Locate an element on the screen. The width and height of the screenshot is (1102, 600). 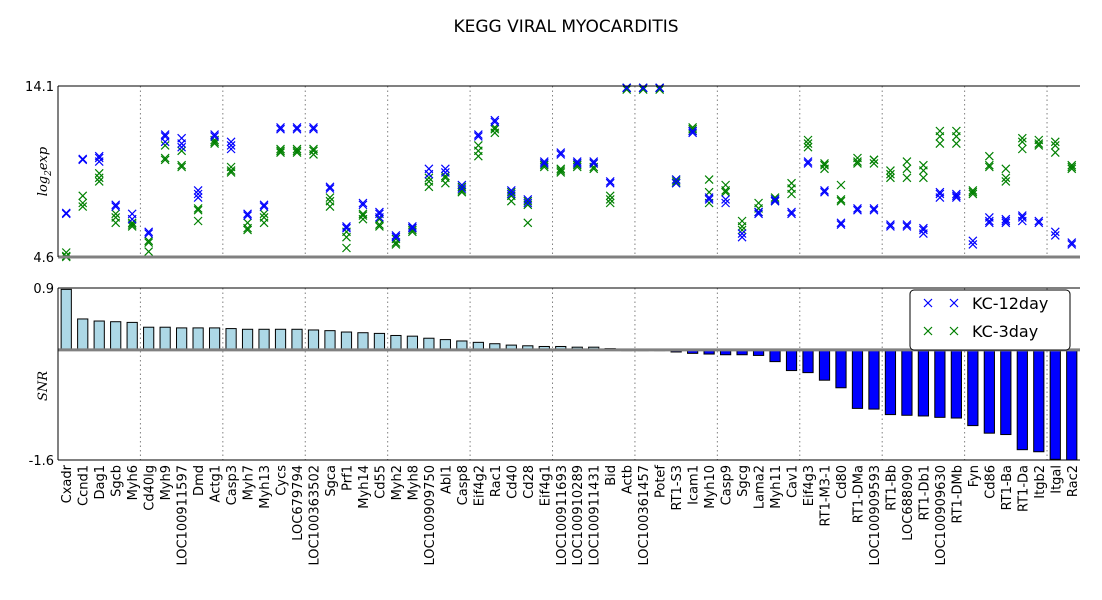
bottom-ytick-max: 0.9 is located at coordinates (43, 289).